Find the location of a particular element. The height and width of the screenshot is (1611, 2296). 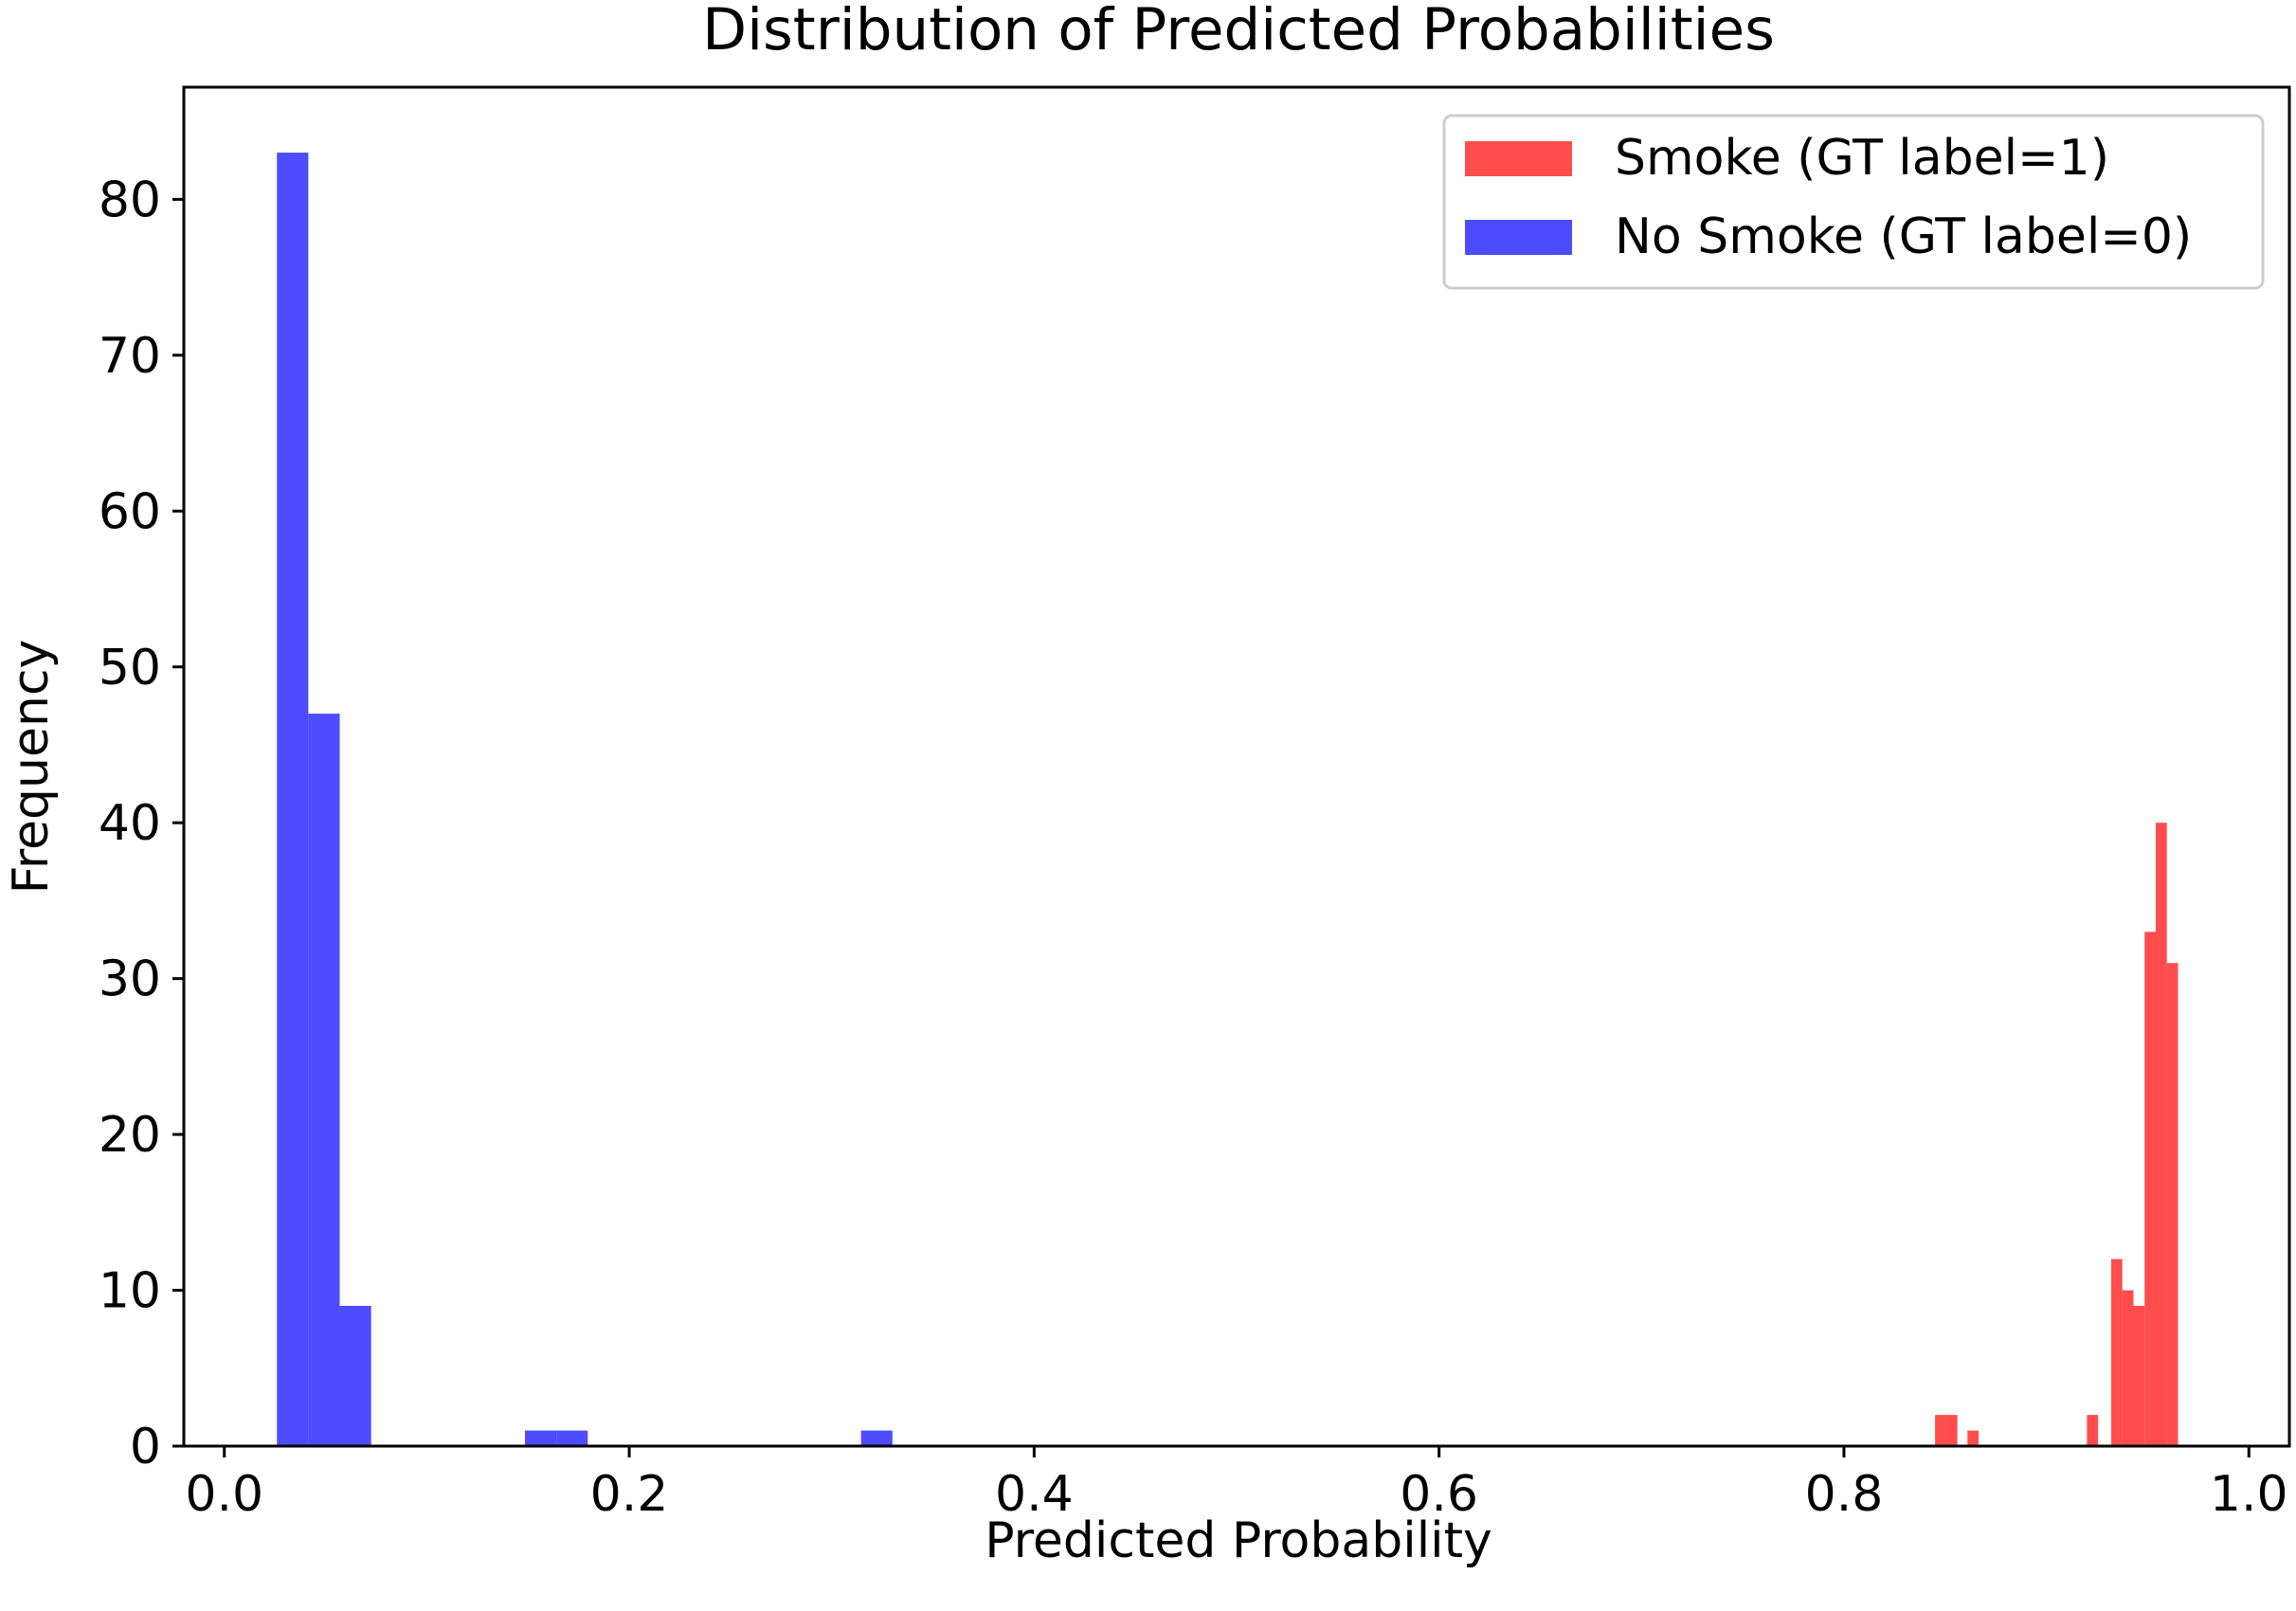

x-tick-label-4: 0.8 is located at coordinates (1844, 1494).